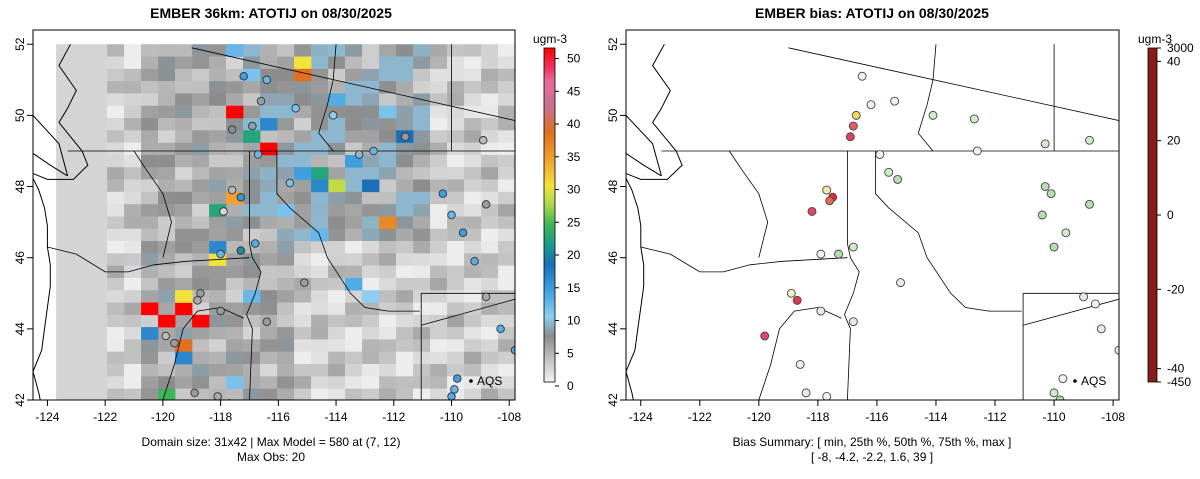  I want to click on y-tick-label: 48, so click(613, 187).